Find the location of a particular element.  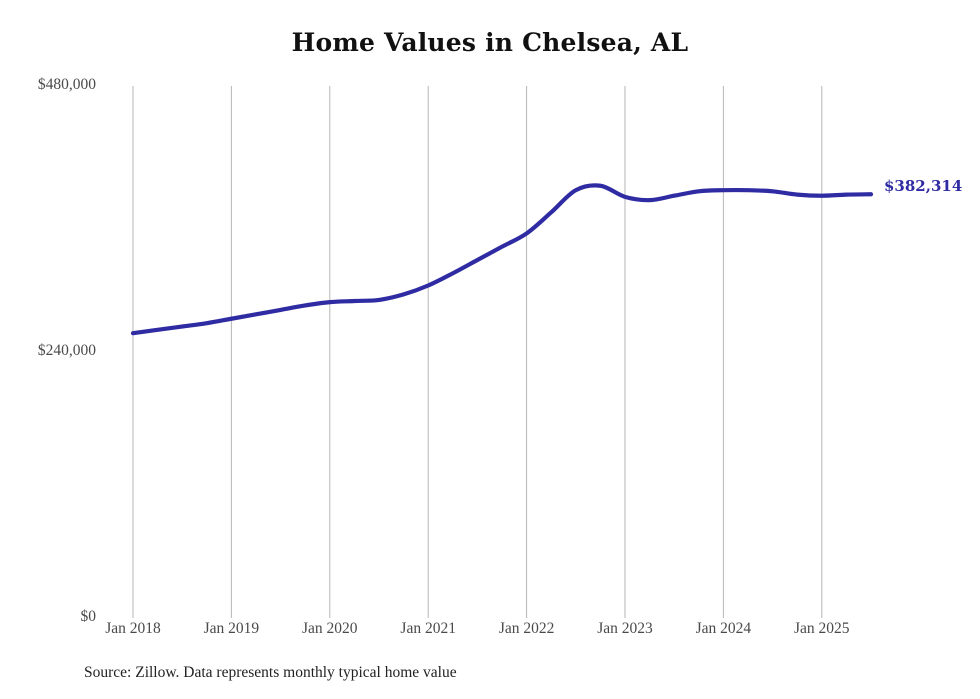

x-tick-label: Jan 2024 is located at coordinates (723, 628).